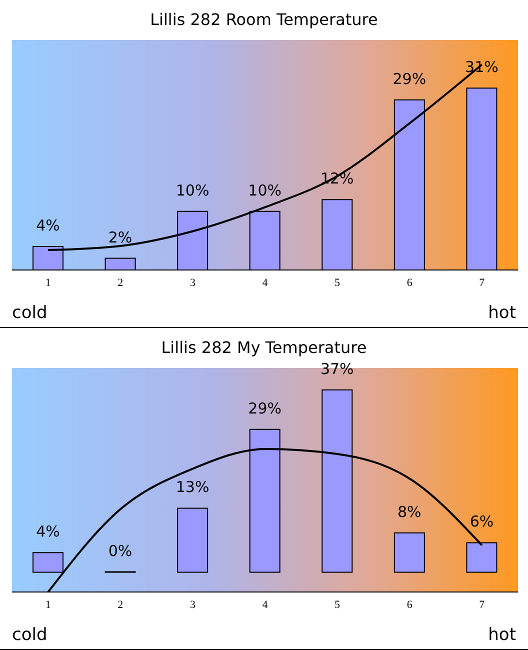  I want to click on data-label: 37%, so click(337, 369).